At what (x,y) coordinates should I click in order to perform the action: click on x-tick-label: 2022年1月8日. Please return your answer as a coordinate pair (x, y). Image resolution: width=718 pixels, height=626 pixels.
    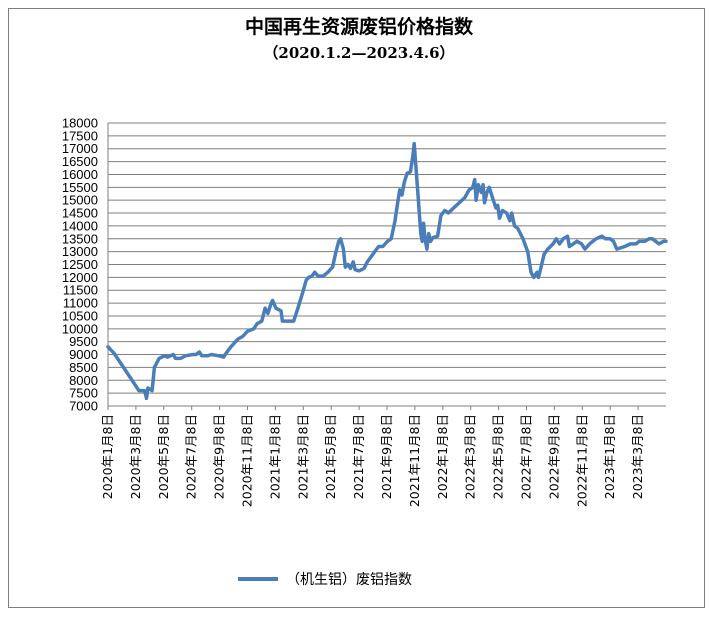
    Looking at the image, I should click on (442, 456).